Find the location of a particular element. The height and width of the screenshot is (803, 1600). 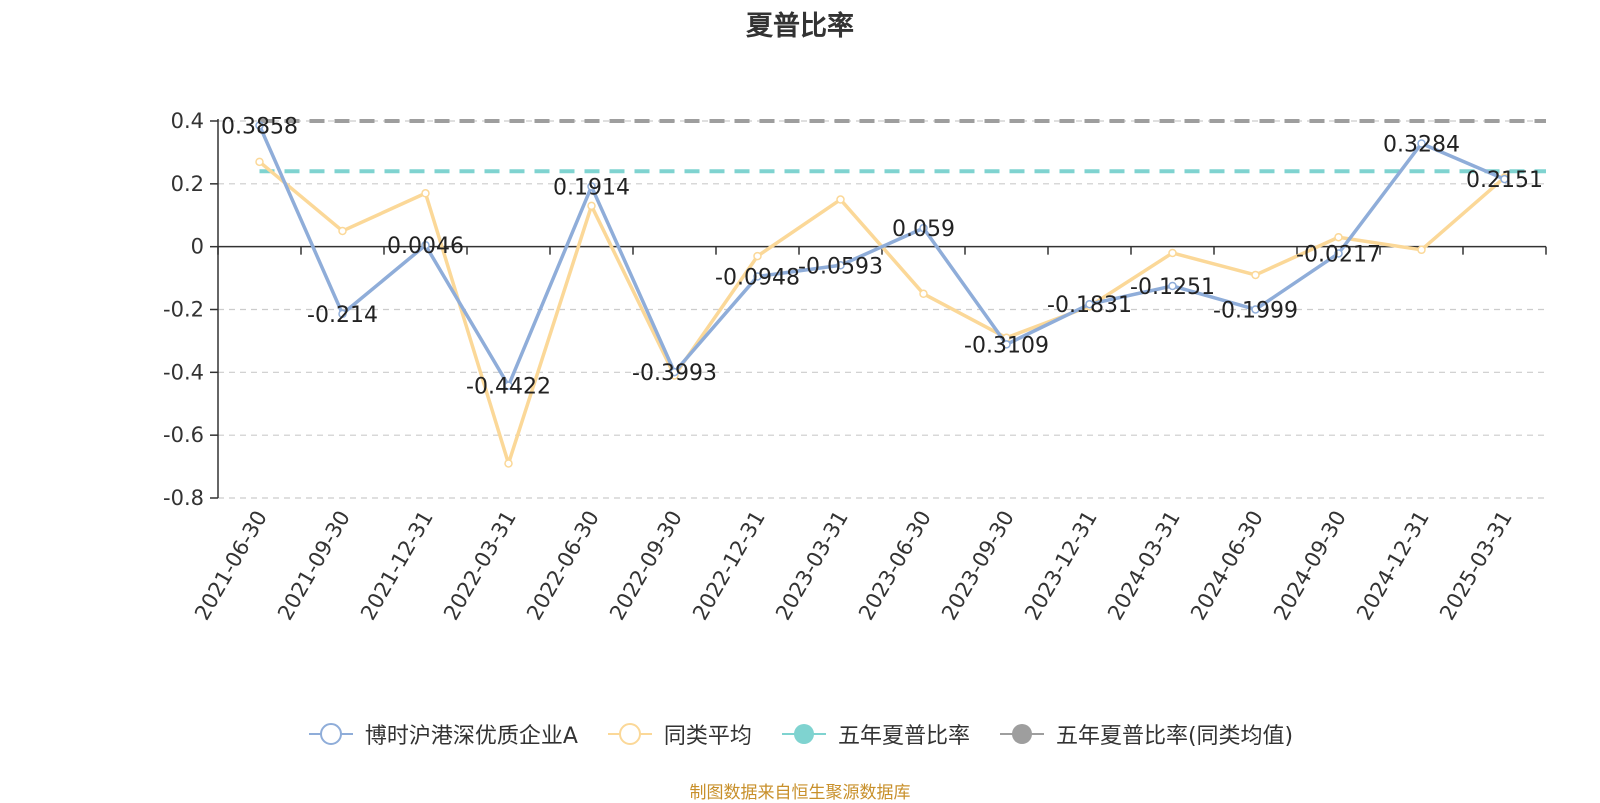

y-tick-label: -0.6 is located at coordinates (183, 435).